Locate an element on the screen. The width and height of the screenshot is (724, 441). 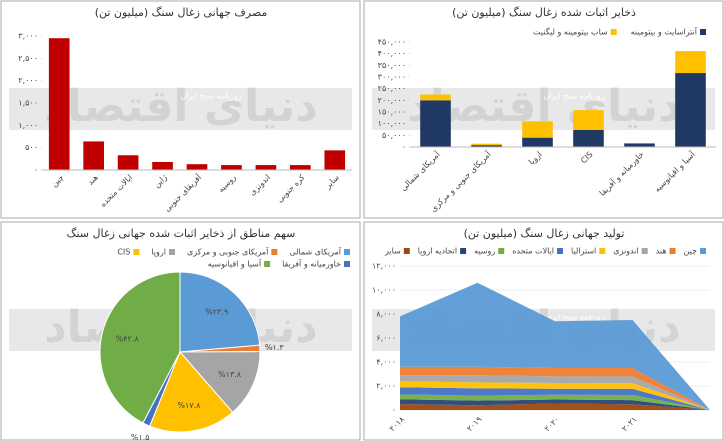
y-tick-label: ۲۰۰,۰۰۰ is located at coordinates (392, 100).